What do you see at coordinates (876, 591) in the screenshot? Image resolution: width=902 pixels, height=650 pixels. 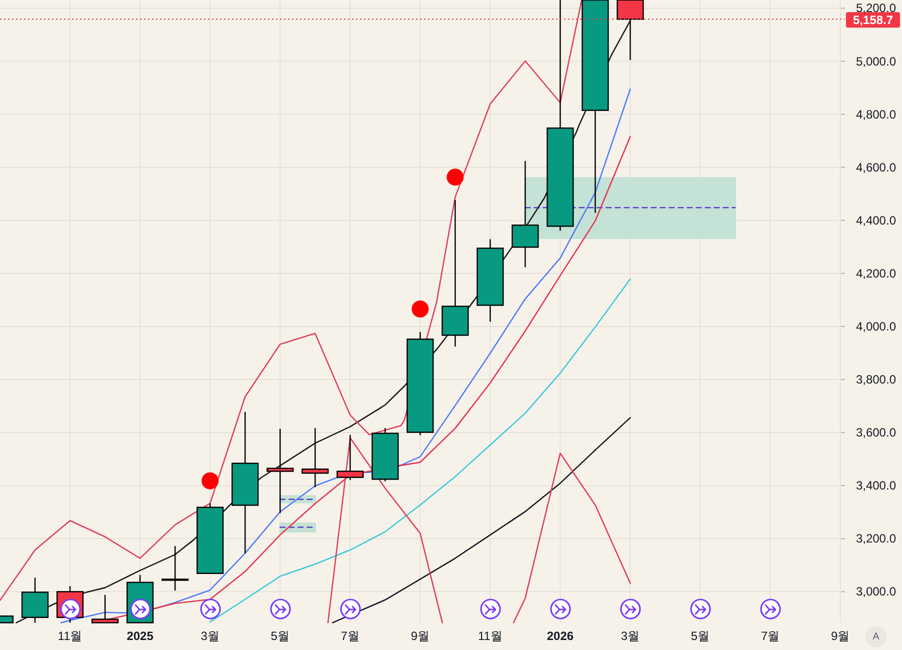 I see `y-tick-label: 3,000.0` at bounding box center [876, 591].